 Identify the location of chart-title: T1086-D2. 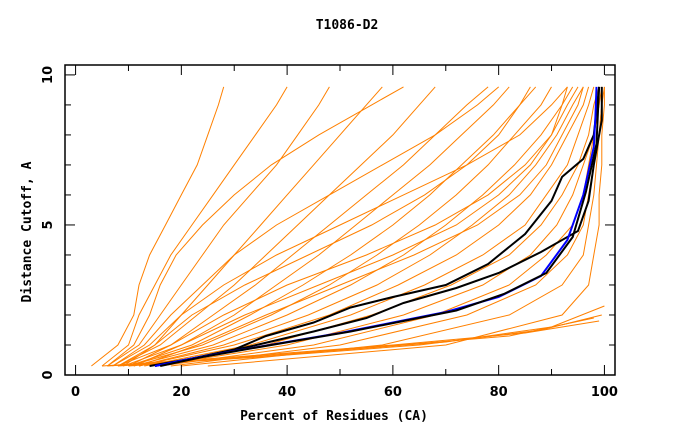
(347, 25).